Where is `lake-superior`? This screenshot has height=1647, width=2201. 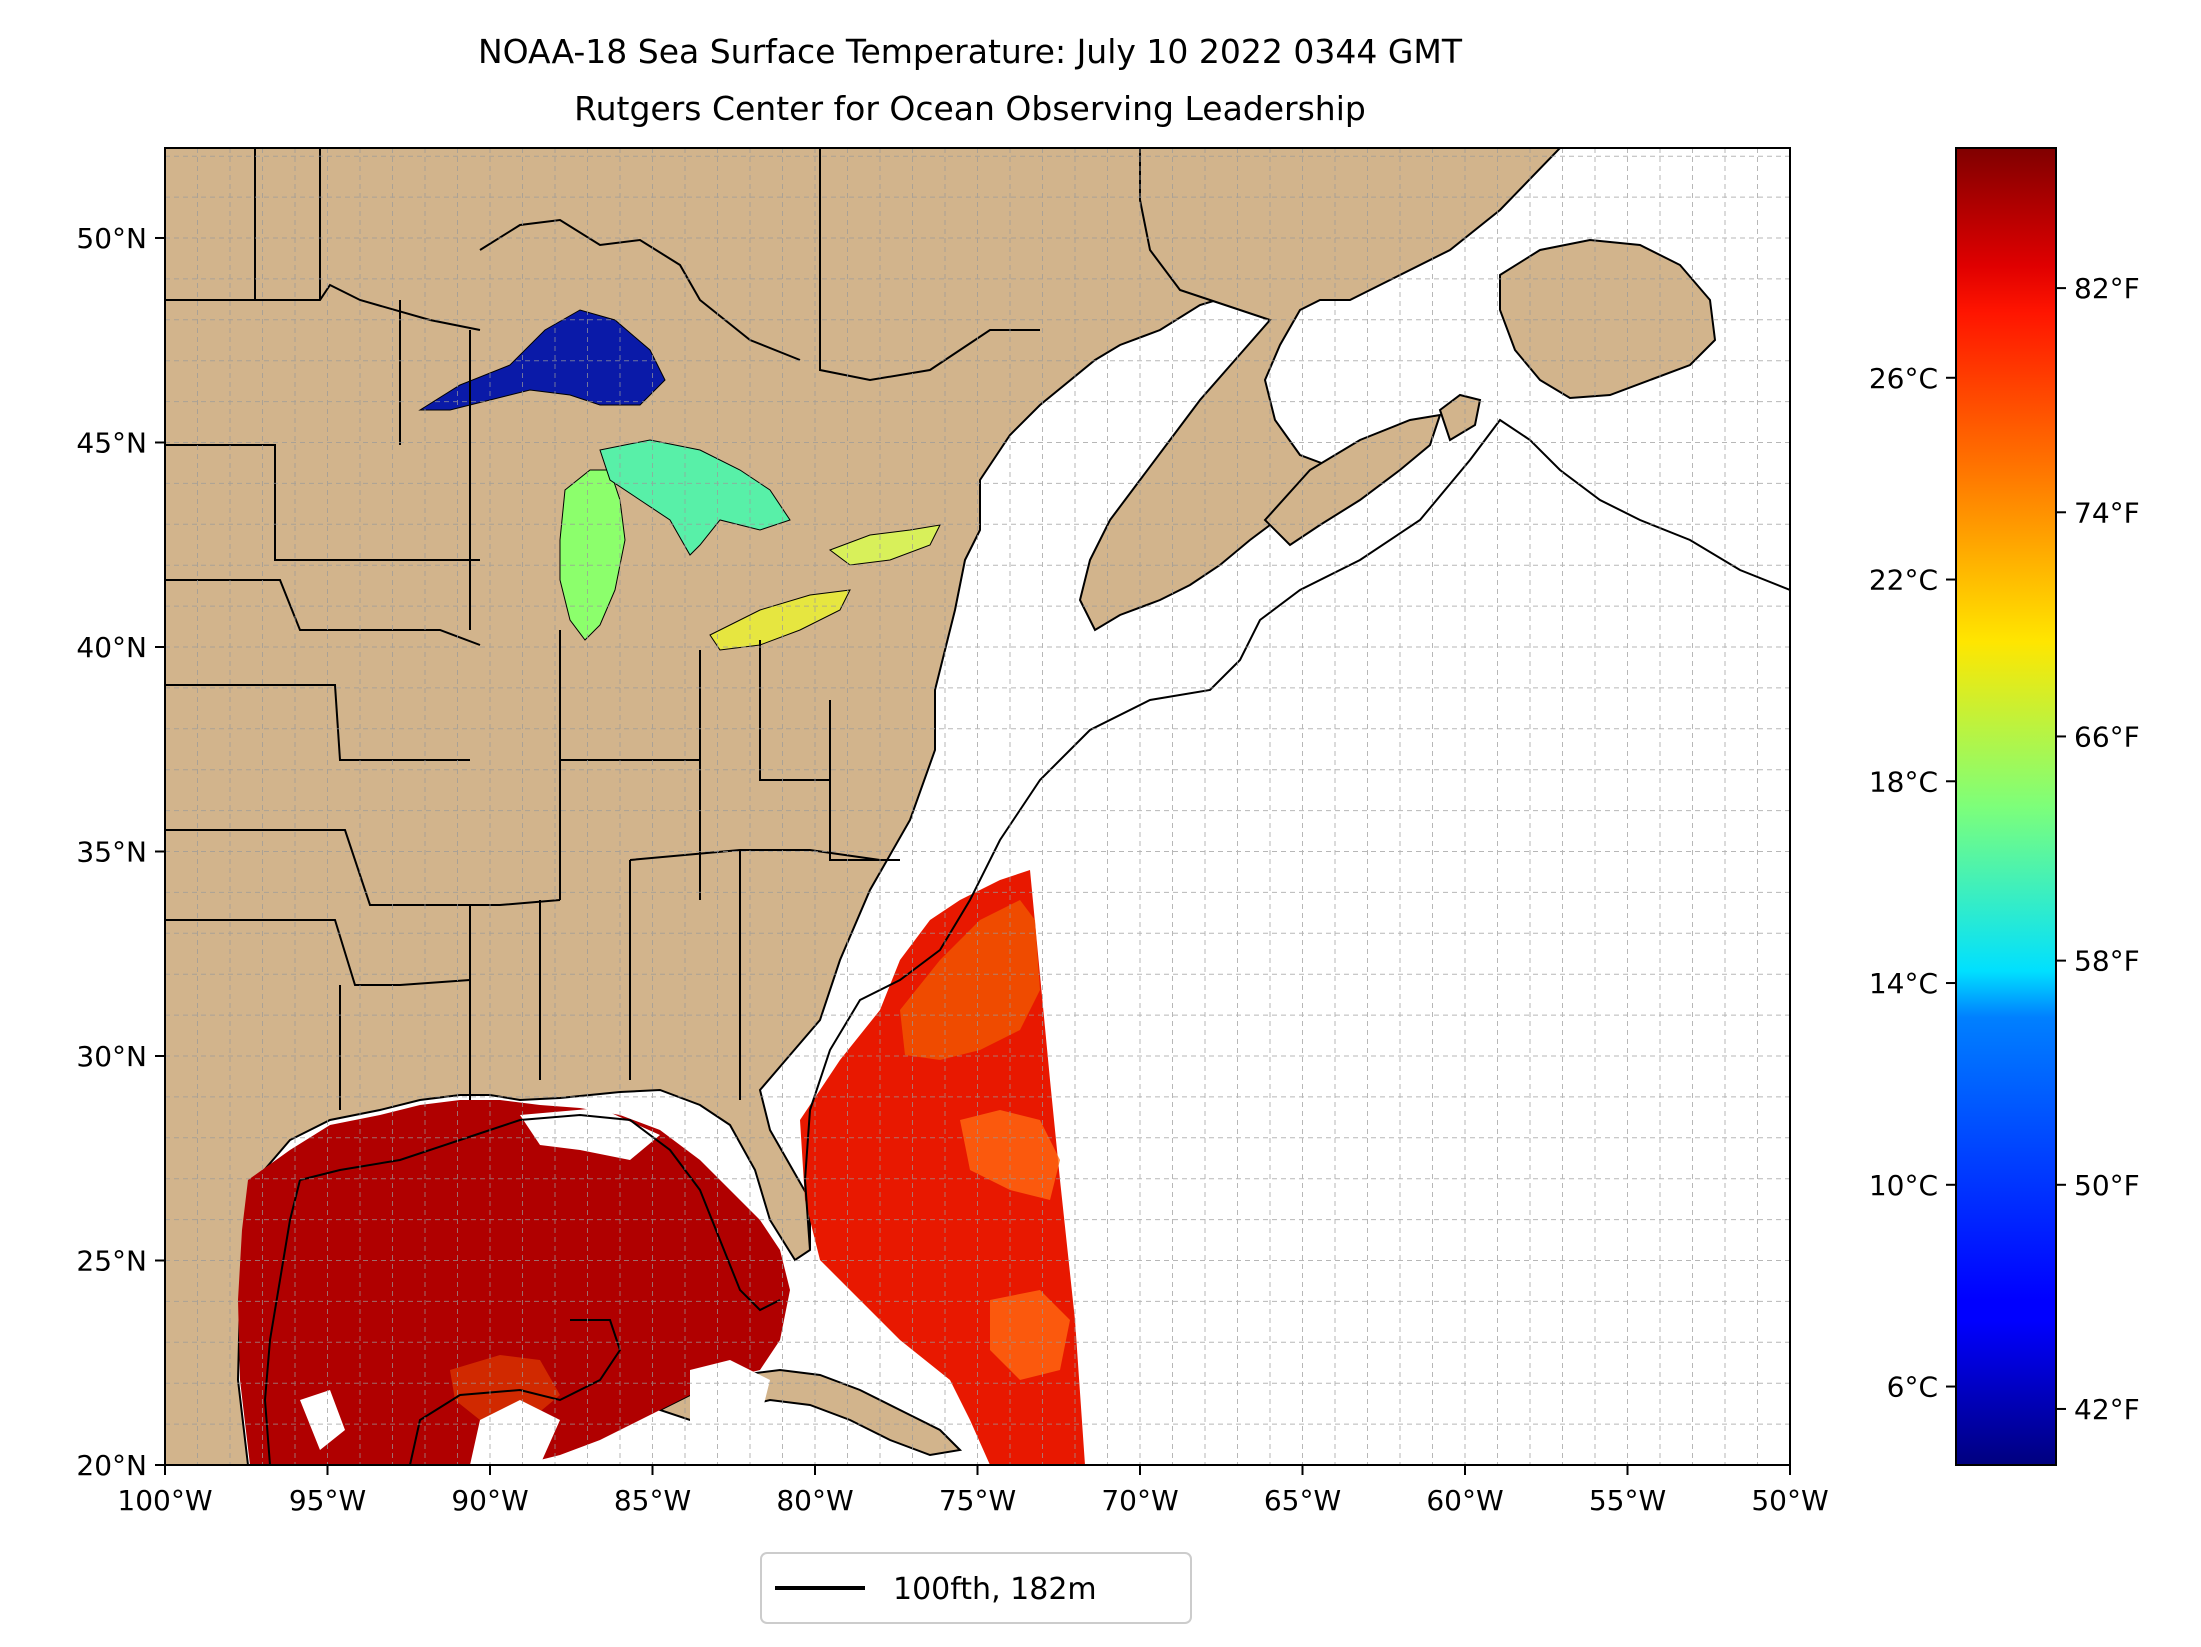
lake-superior is located at coordinates (542, 360).